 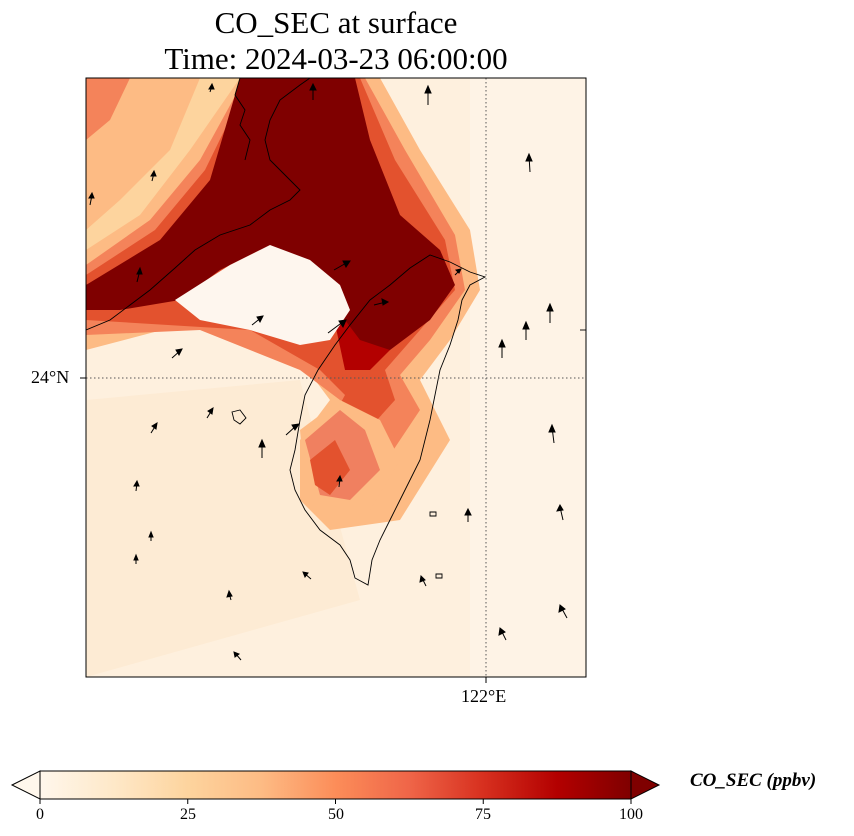 I want to click on colorbar-tick-label: 0, so click(x=40, y=814).